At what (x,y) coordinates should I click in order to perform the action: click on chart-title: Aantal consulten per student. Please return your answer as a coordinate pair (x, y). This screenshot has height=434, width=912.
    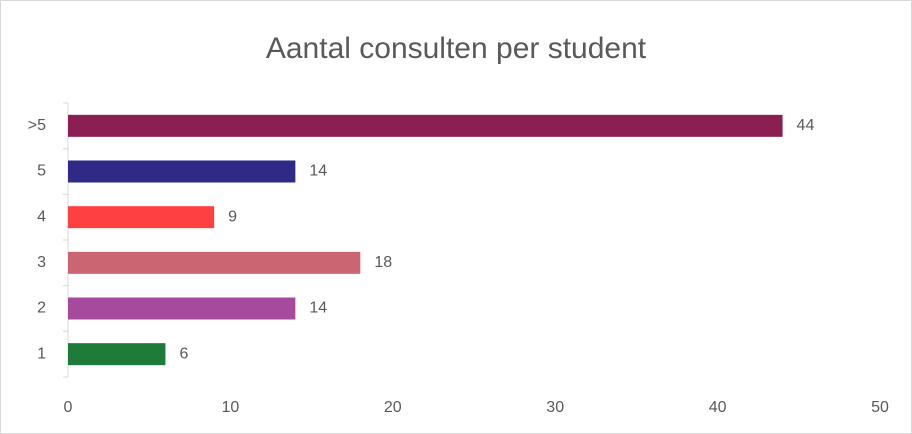
    Looking at the image, I should click on (456, 48).